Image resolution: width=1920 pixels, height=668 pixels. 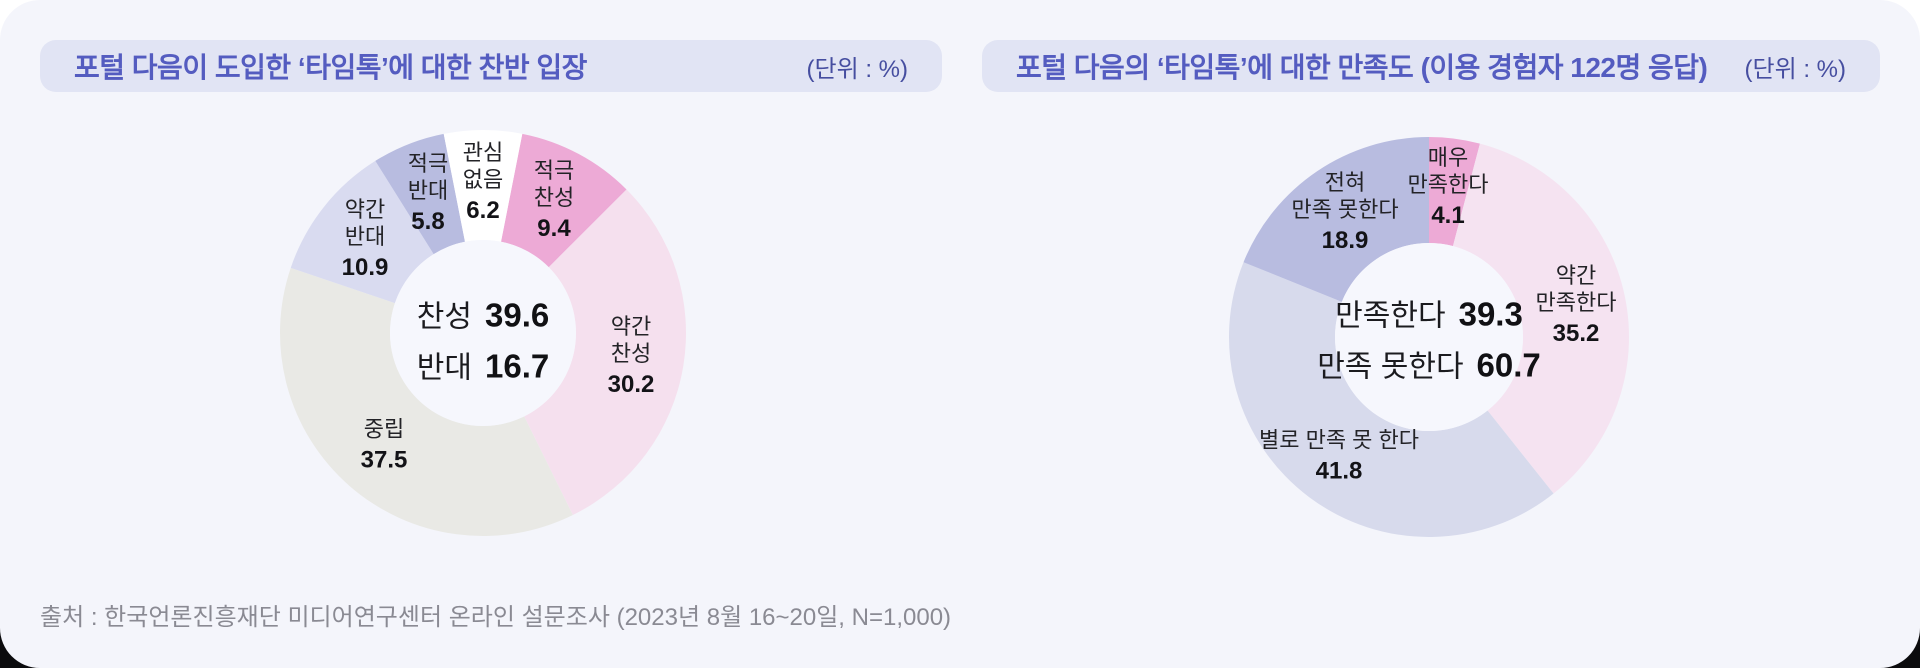 I want to click on segment-value: 41.8, so click(x=1339, y=471).